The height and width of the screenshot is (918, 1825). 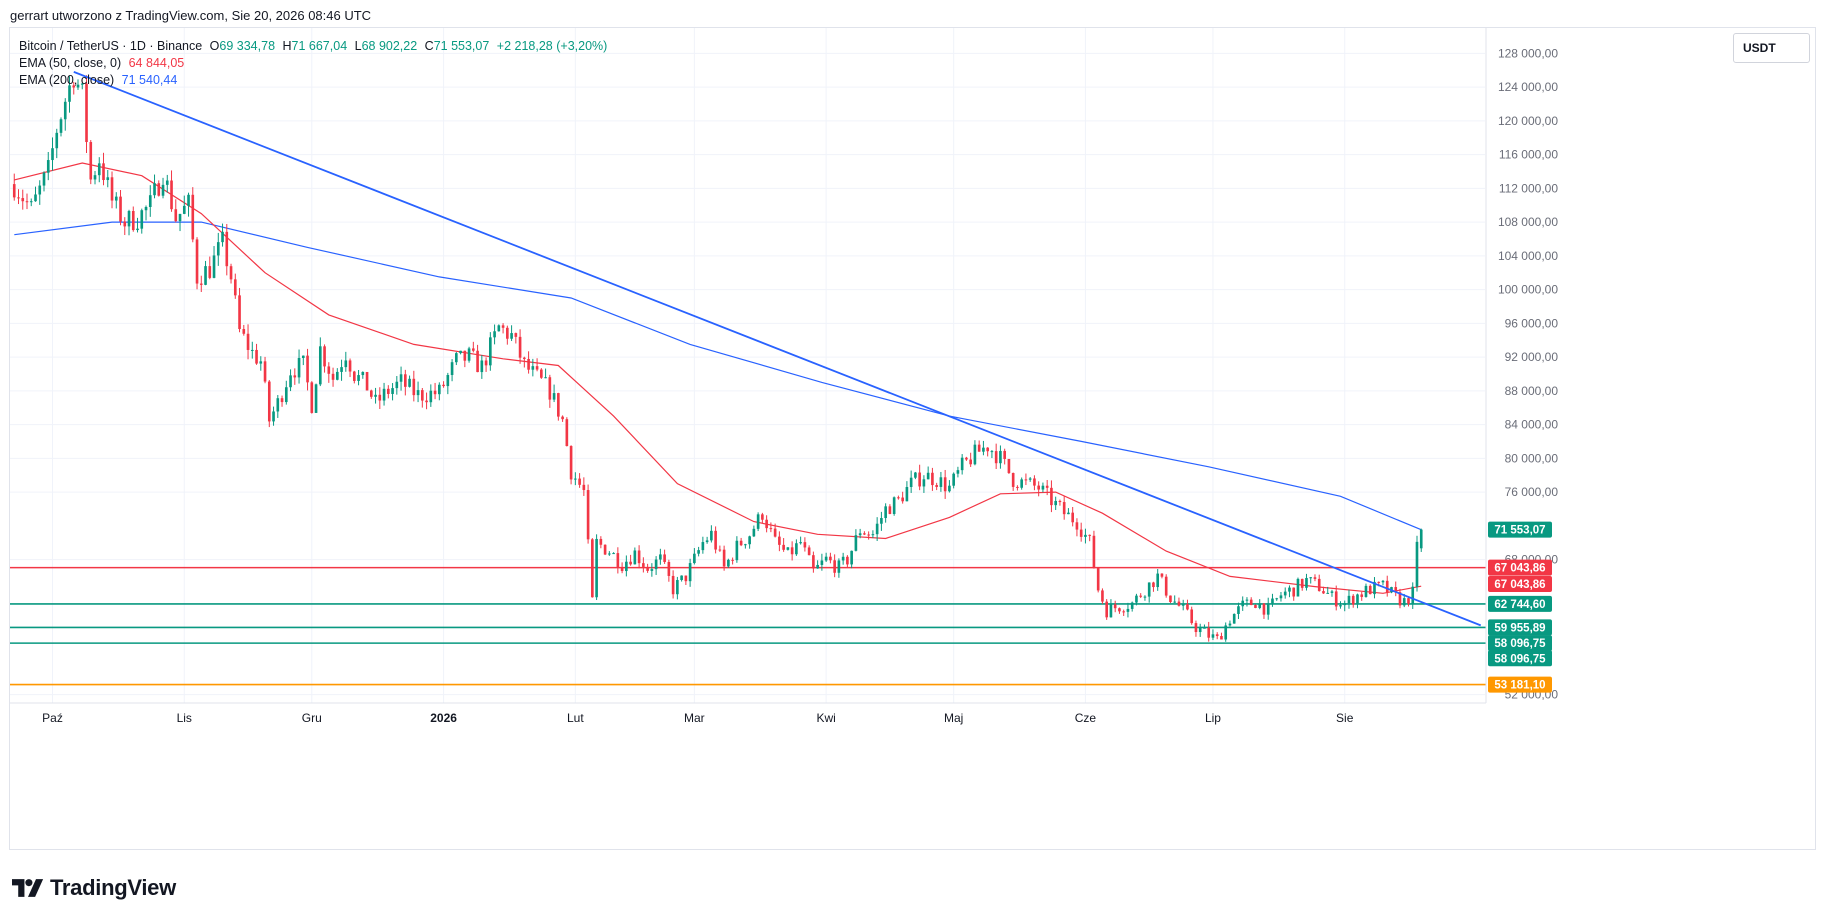 What do you see at coordinates (1528, 222) in the screenshot?
I see `price-tick-label: 108 000,00` at bounding box center [1528, 222].